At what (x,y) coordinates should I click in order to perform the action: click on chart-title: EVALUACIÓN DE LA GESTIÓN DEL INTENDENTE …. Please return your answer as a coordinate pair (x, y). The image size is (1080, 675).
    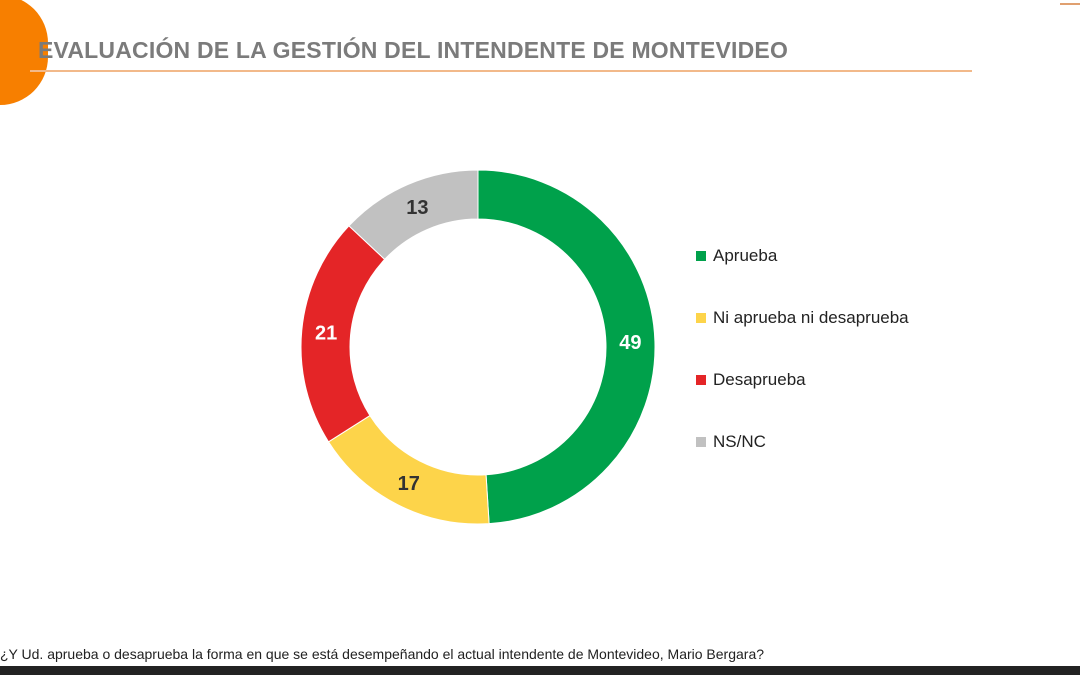
    Looking at the image, I should click on (413, 50).